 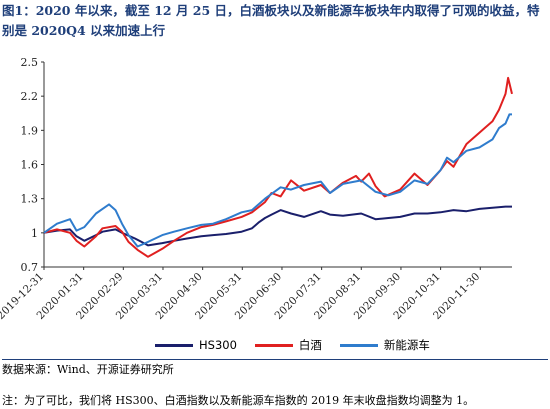 What do you see at coordinates (34, 233) in the screenshot?
I see `y-tick-label: 1` at bounding box center [34, 233].